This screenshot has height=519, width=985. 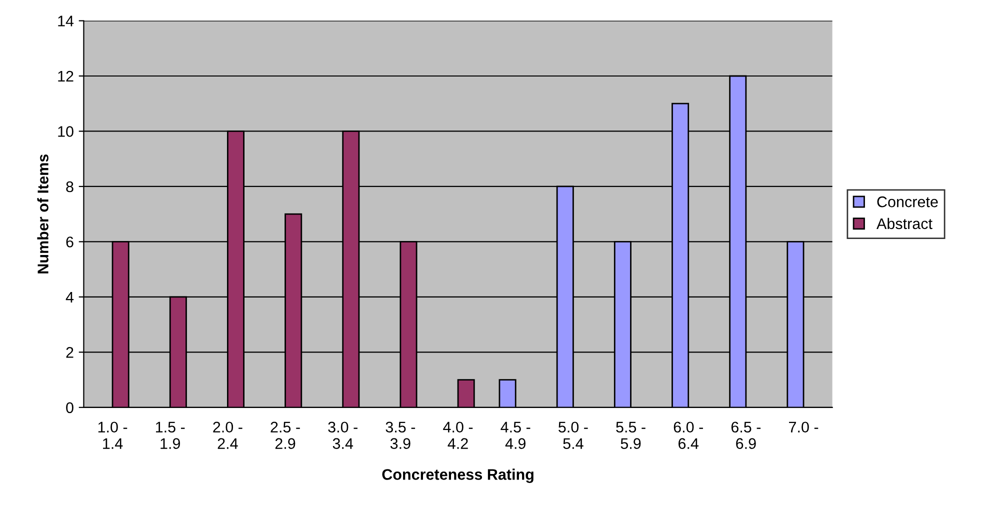 I want to click on x-tick-label: 2.5 - 2.9, so click(x=285, y=435).